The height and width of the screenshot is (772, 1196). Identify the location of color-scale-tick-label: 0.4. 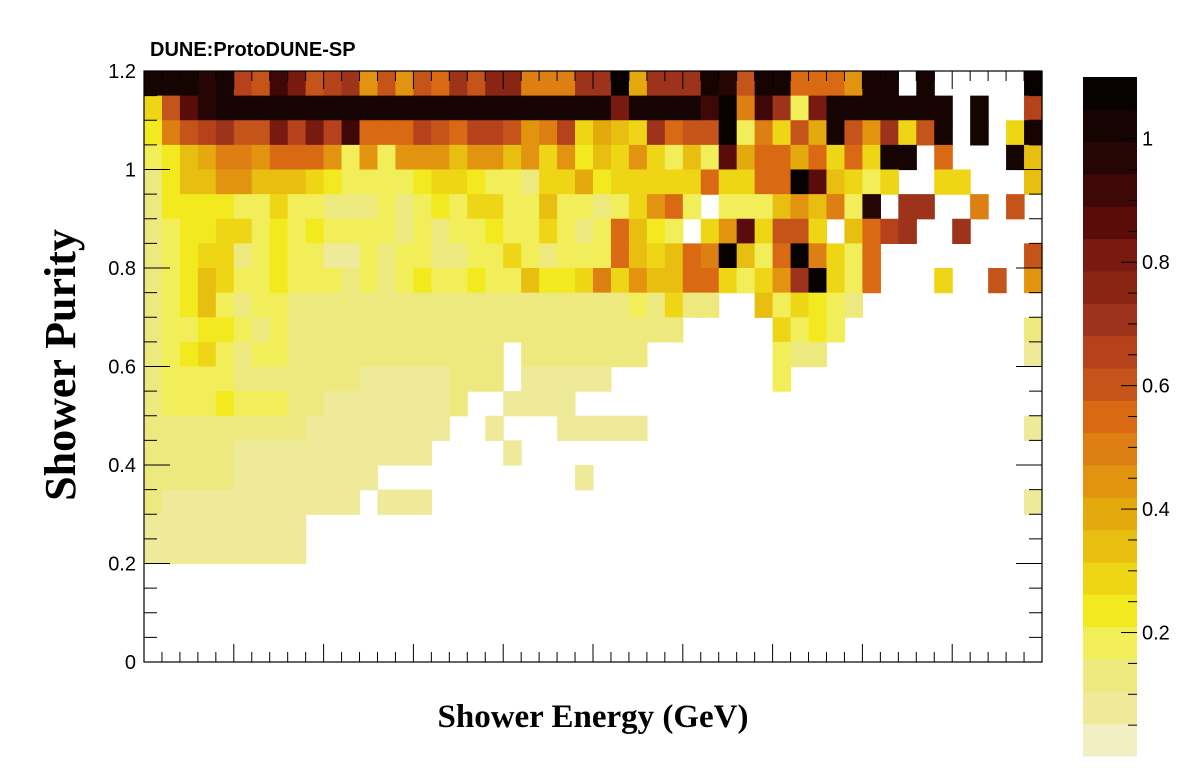
(1156, 510).